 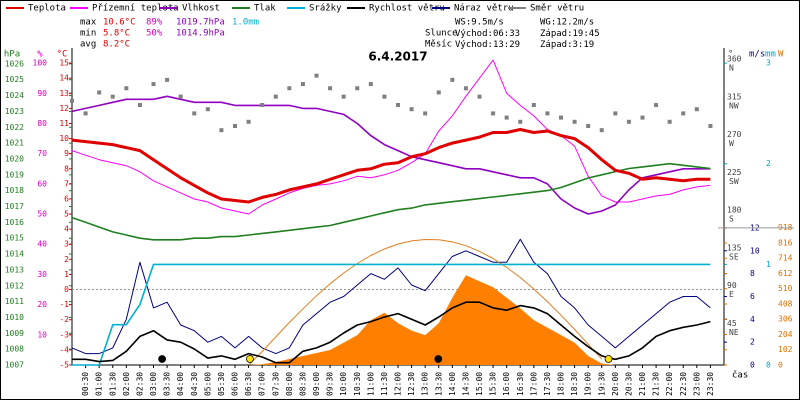 I want to click on legend-label: Srážky, so click(x=325, y=9).